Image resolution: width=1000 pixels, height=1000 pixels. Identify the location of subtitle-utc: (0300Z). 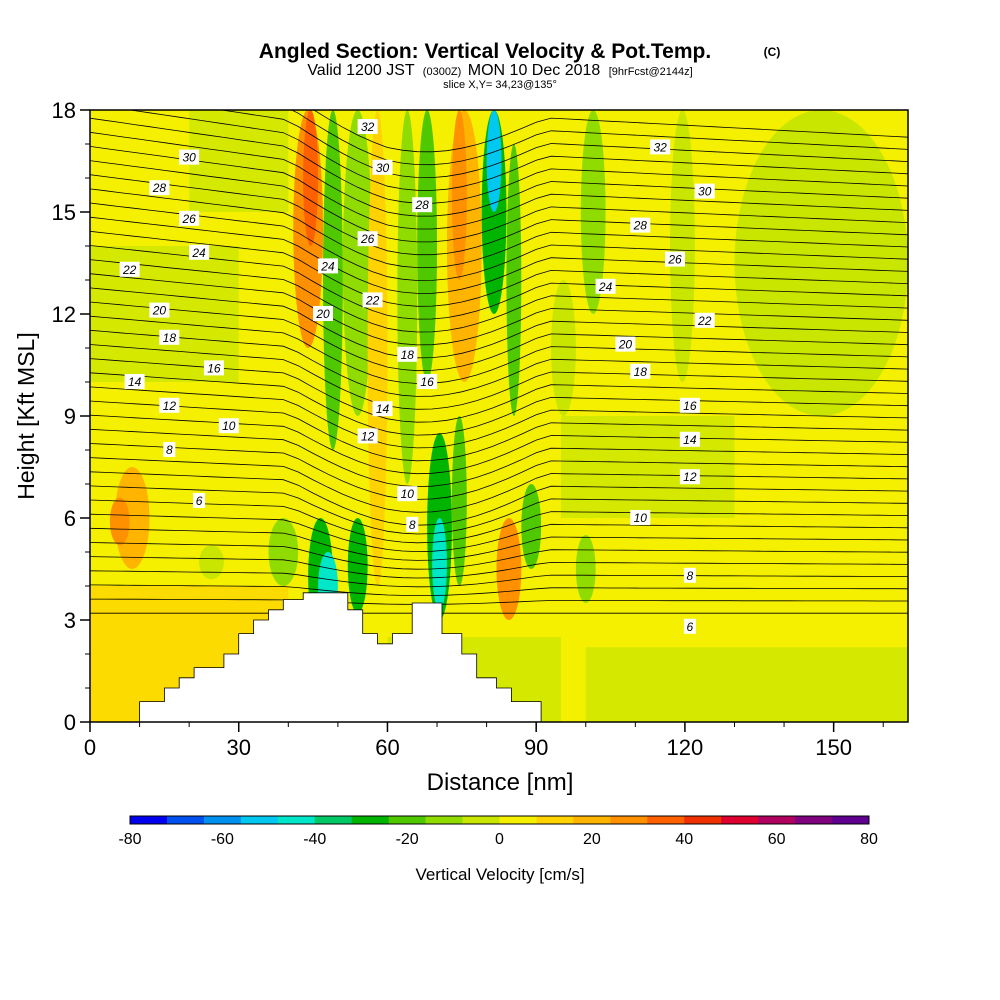
(442, 72).